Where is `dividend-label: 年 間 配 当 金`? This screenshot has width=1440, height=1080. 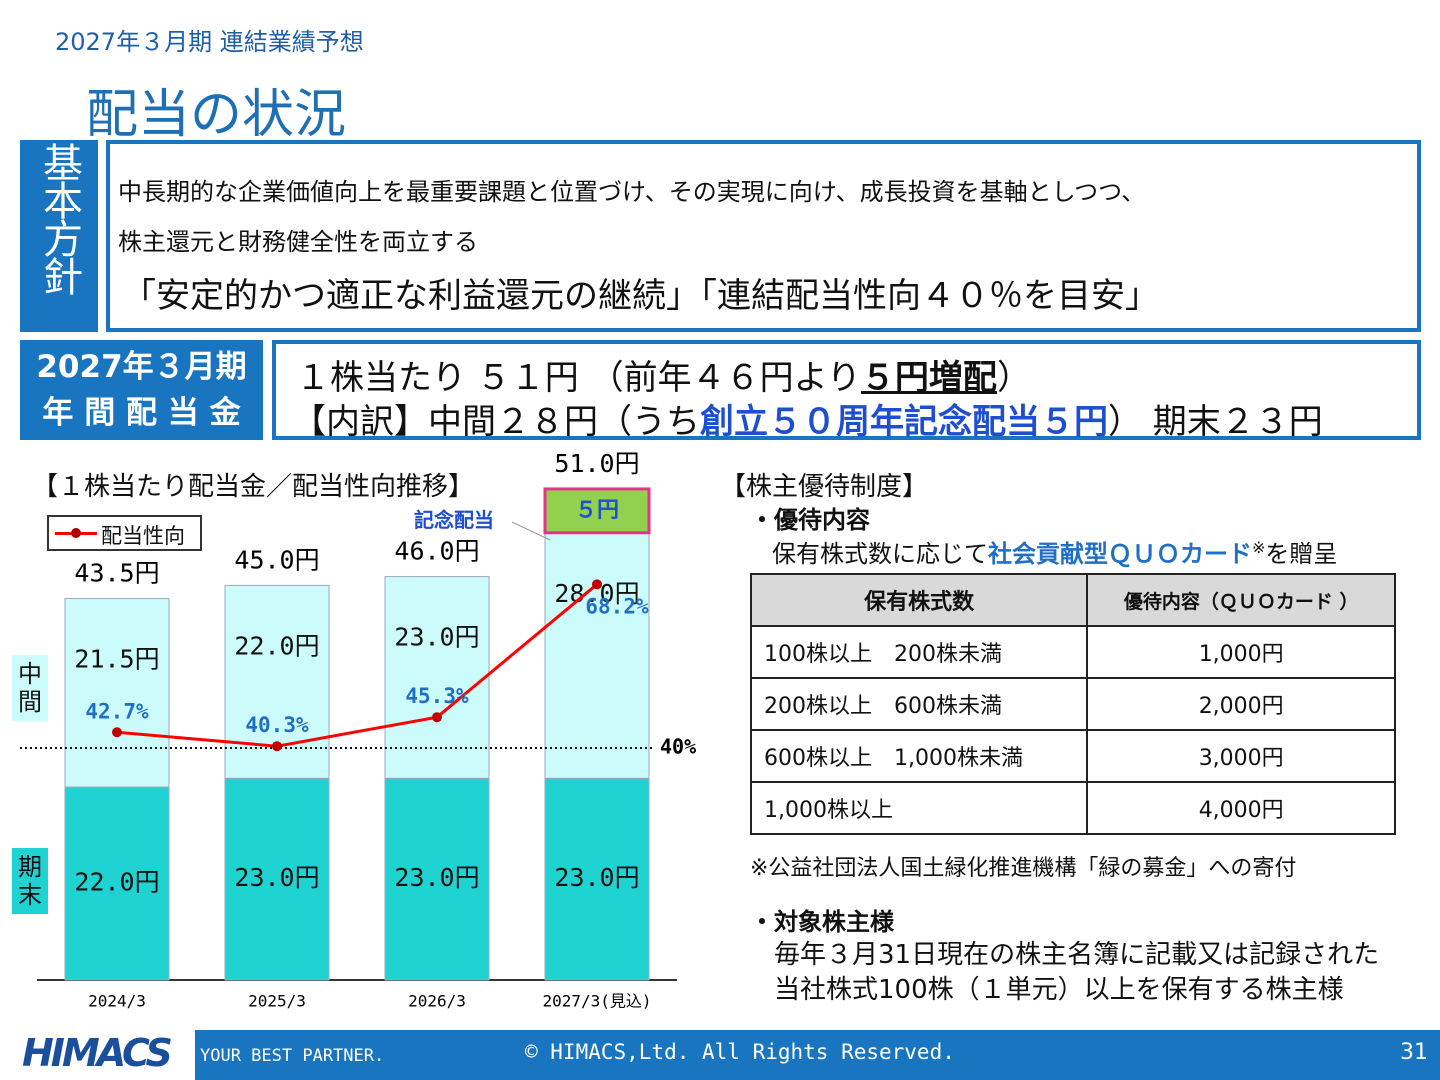
dividend-label: 年 間 配 当 金 is located at coordinates (141, 413).